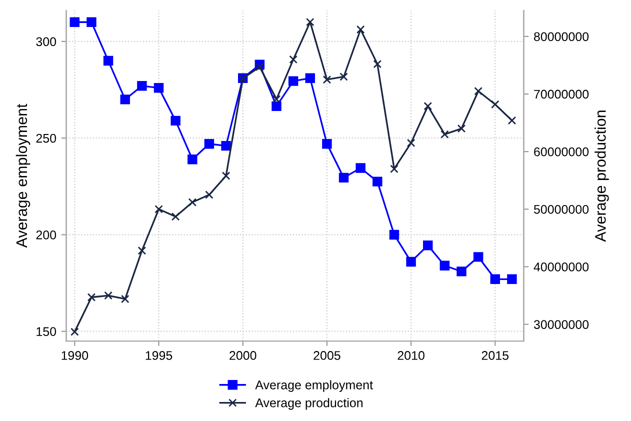  What do you see at coordinates (46, 235) in the screenshot?
I see `y-tick-label: 200` at bounding box center [46, 235].